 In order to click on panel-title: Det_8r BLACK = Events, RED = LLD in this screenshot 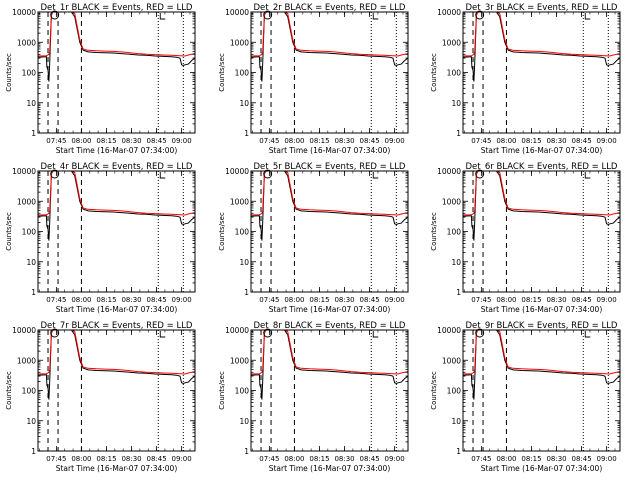, I will do `click(330, 326)`.